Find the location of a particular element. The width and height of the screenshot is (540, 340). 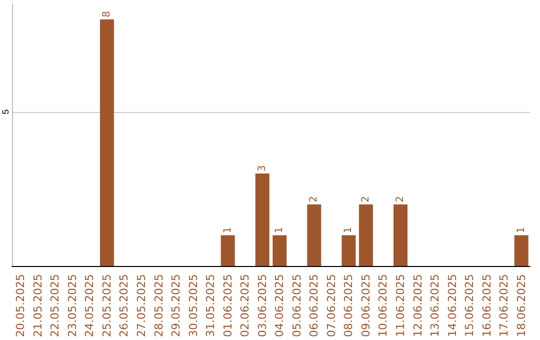

x-tick-label: 20.05.2025 is located at coordinates (21, 306).